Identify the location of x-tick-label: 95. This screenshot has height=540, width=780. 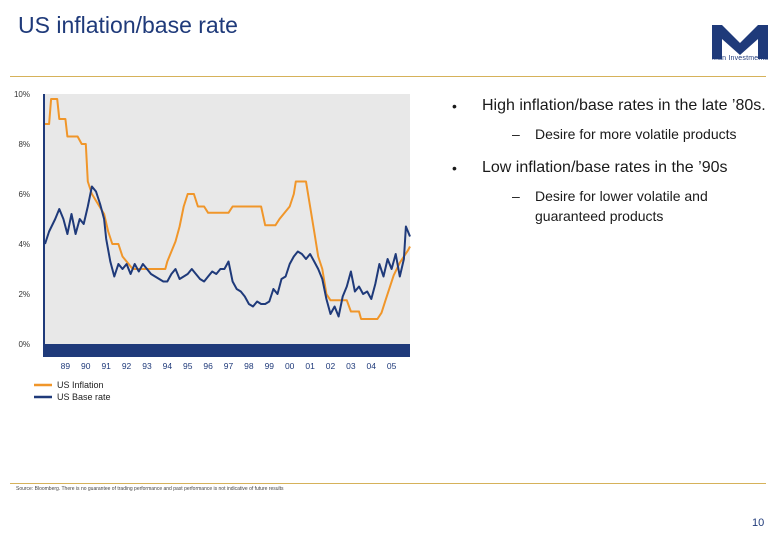
(188, 366).